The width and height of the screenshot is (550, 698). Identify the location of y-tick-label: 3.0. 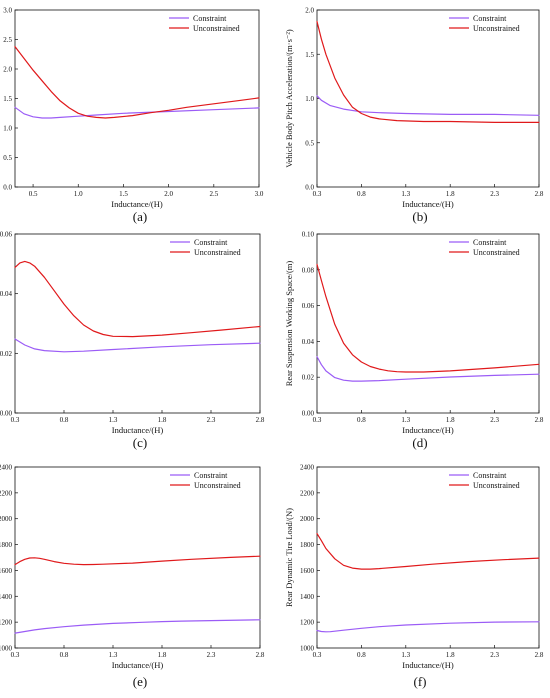
(7, 11).